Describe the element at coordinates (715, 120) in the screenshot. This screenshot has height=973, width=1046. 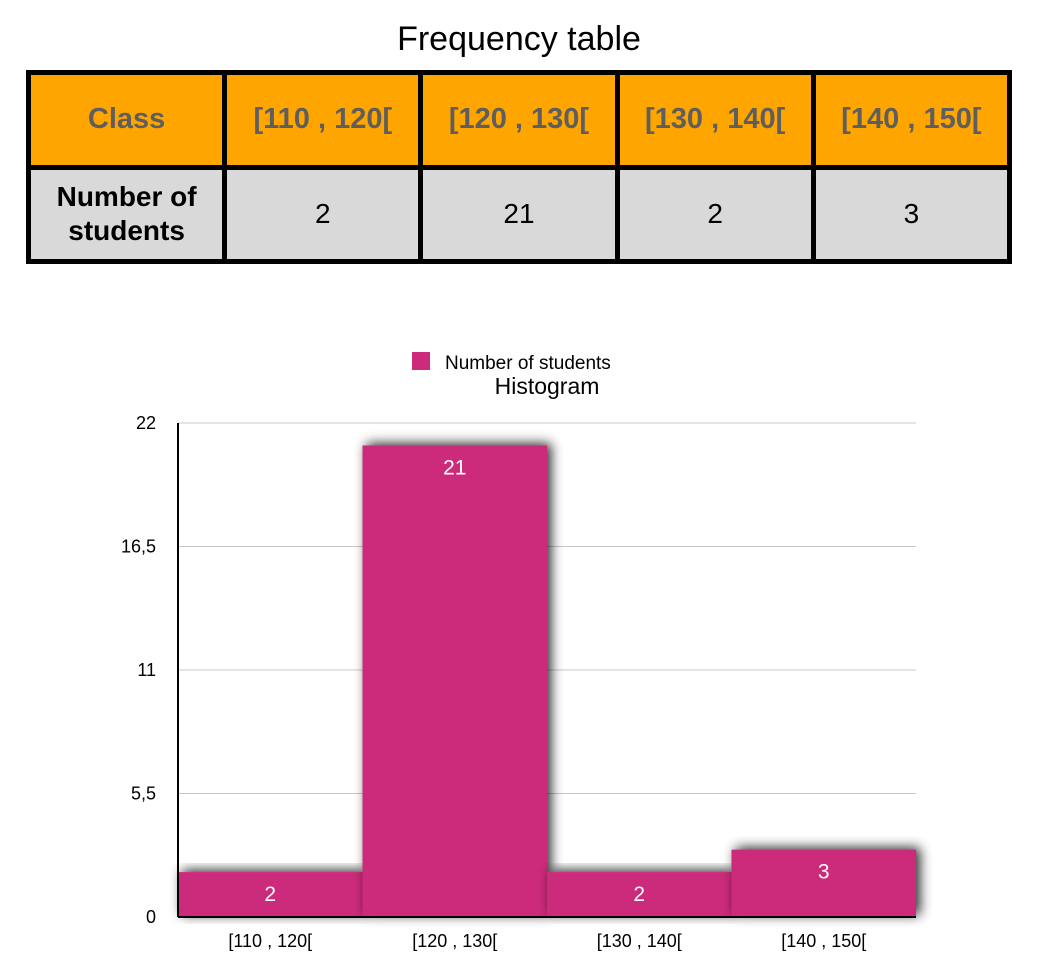
I see `class-cell: [130 , 140[` at that location.